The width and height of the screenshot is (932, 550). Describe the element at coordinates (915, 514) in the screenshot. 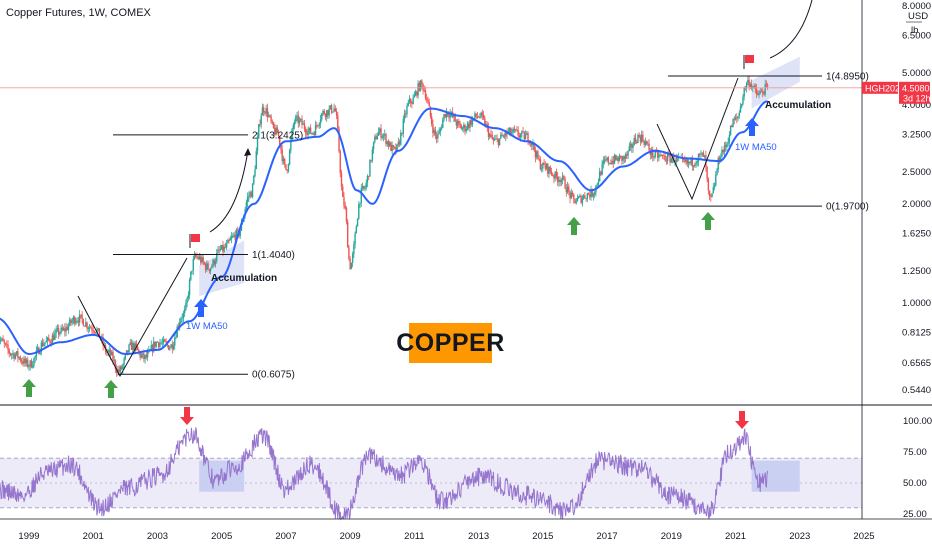

I see `rsi-tick-label: 25.00` at that location.